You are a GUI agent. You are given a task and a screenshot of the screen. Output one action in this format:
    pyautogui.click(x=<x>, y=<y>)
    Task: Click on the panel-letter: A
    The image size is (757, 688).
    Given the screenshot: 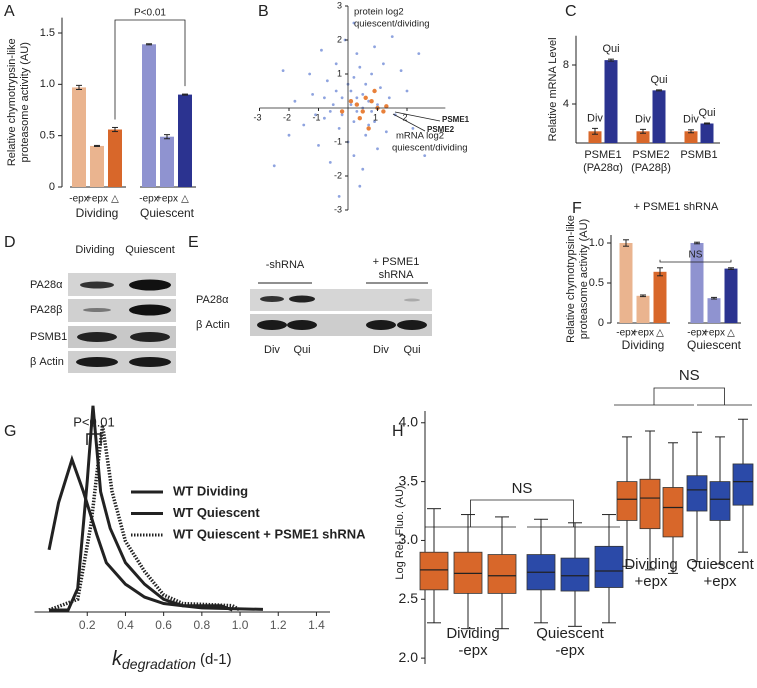 What is the action you would take?
    pyautogui.click(x=9, y=11)
    